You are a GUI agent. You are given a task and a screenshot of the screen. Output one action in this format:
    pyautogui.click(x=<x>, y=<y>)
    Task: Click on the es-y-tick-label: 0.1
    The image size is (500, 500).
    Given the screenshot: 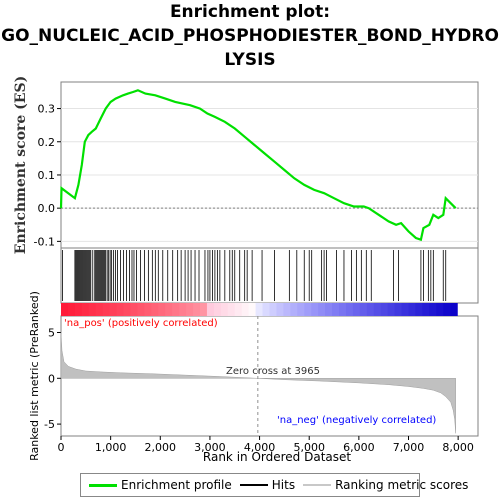 What is the action you would take?
    pyautogui.click(x=47, y=175)
    